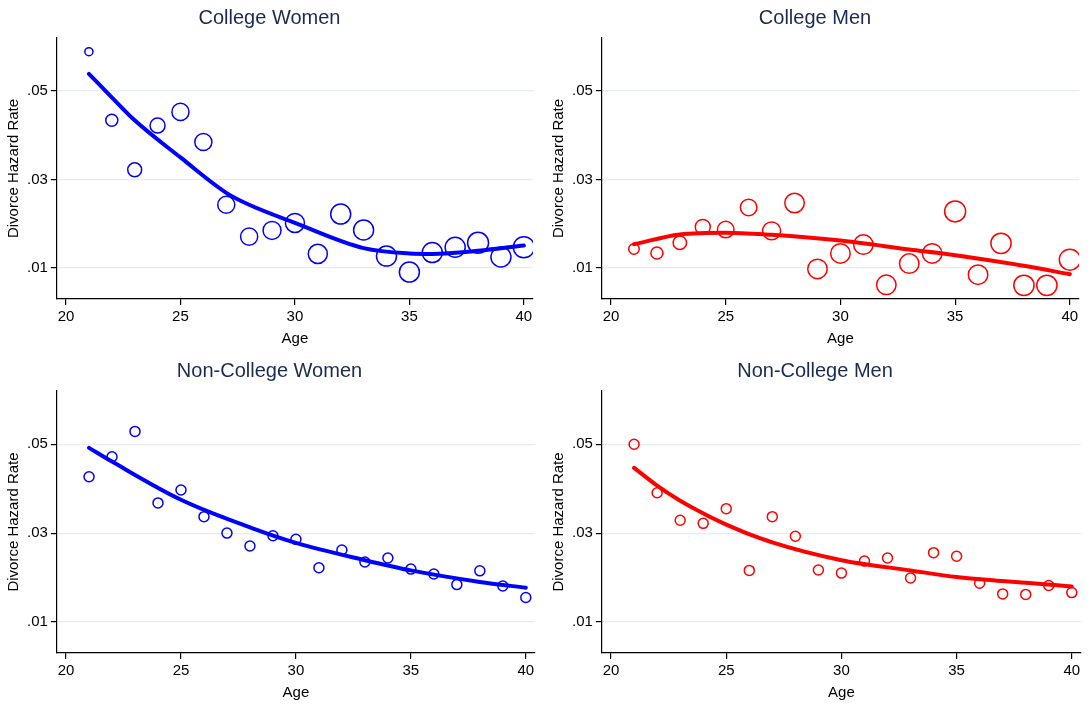  What do you see at coordinates (307, 517) in the screenshot?
I see `line-series` at bounding box center [307, 517].